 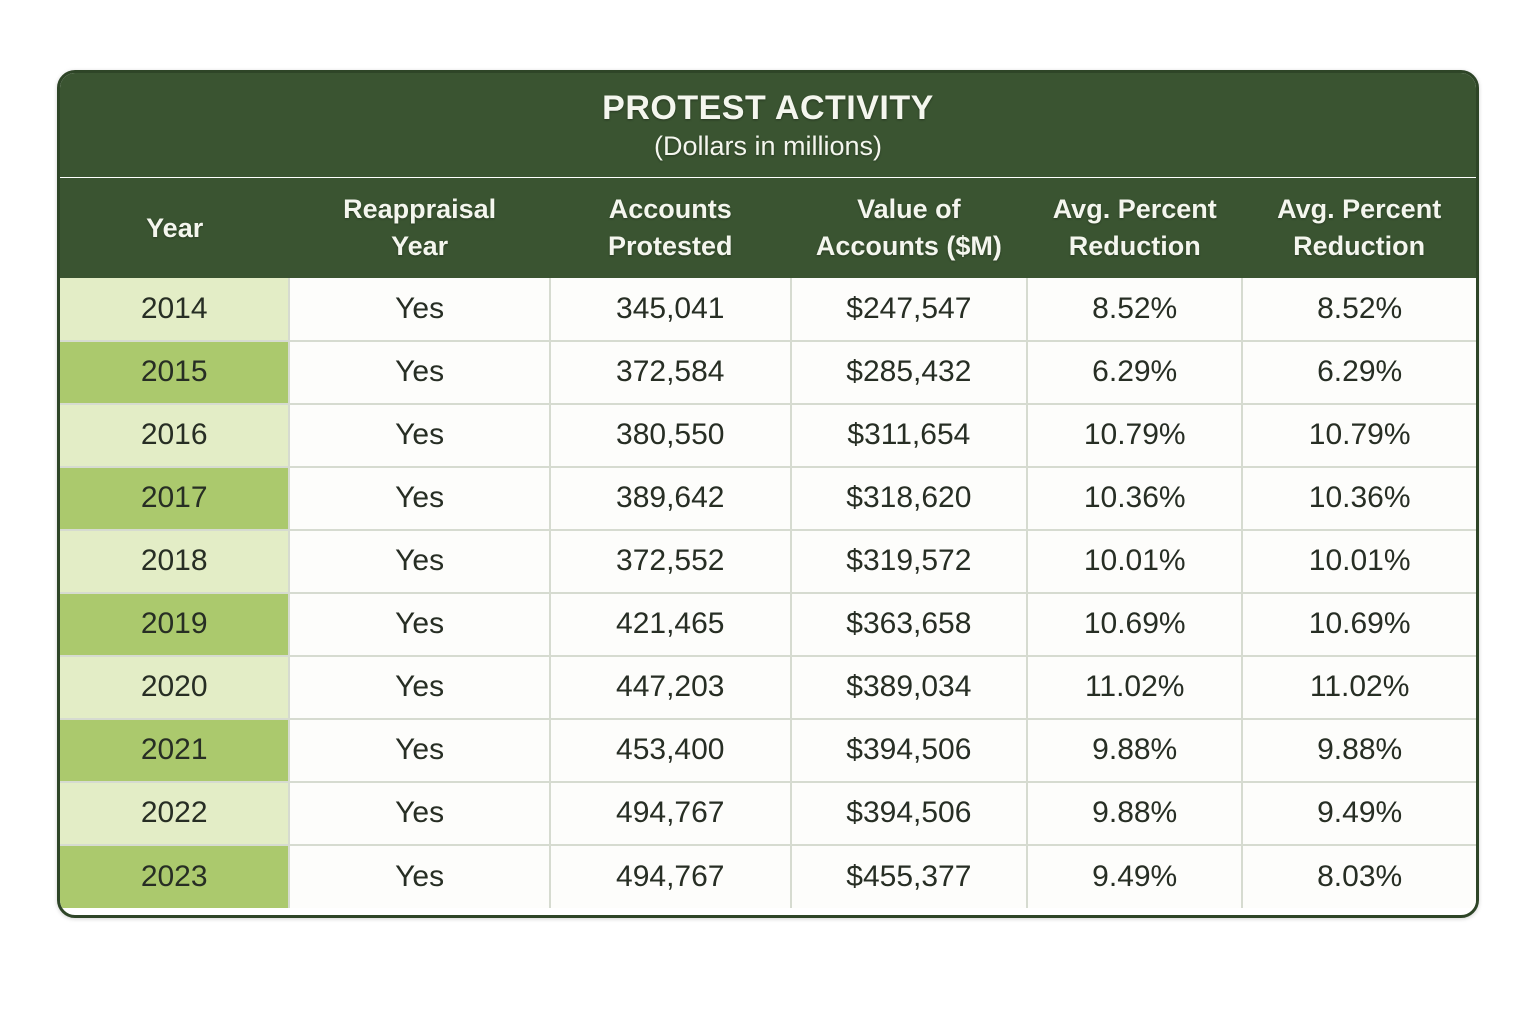 I want to click on table-cell: $455,377, so click(x=909, y=876).